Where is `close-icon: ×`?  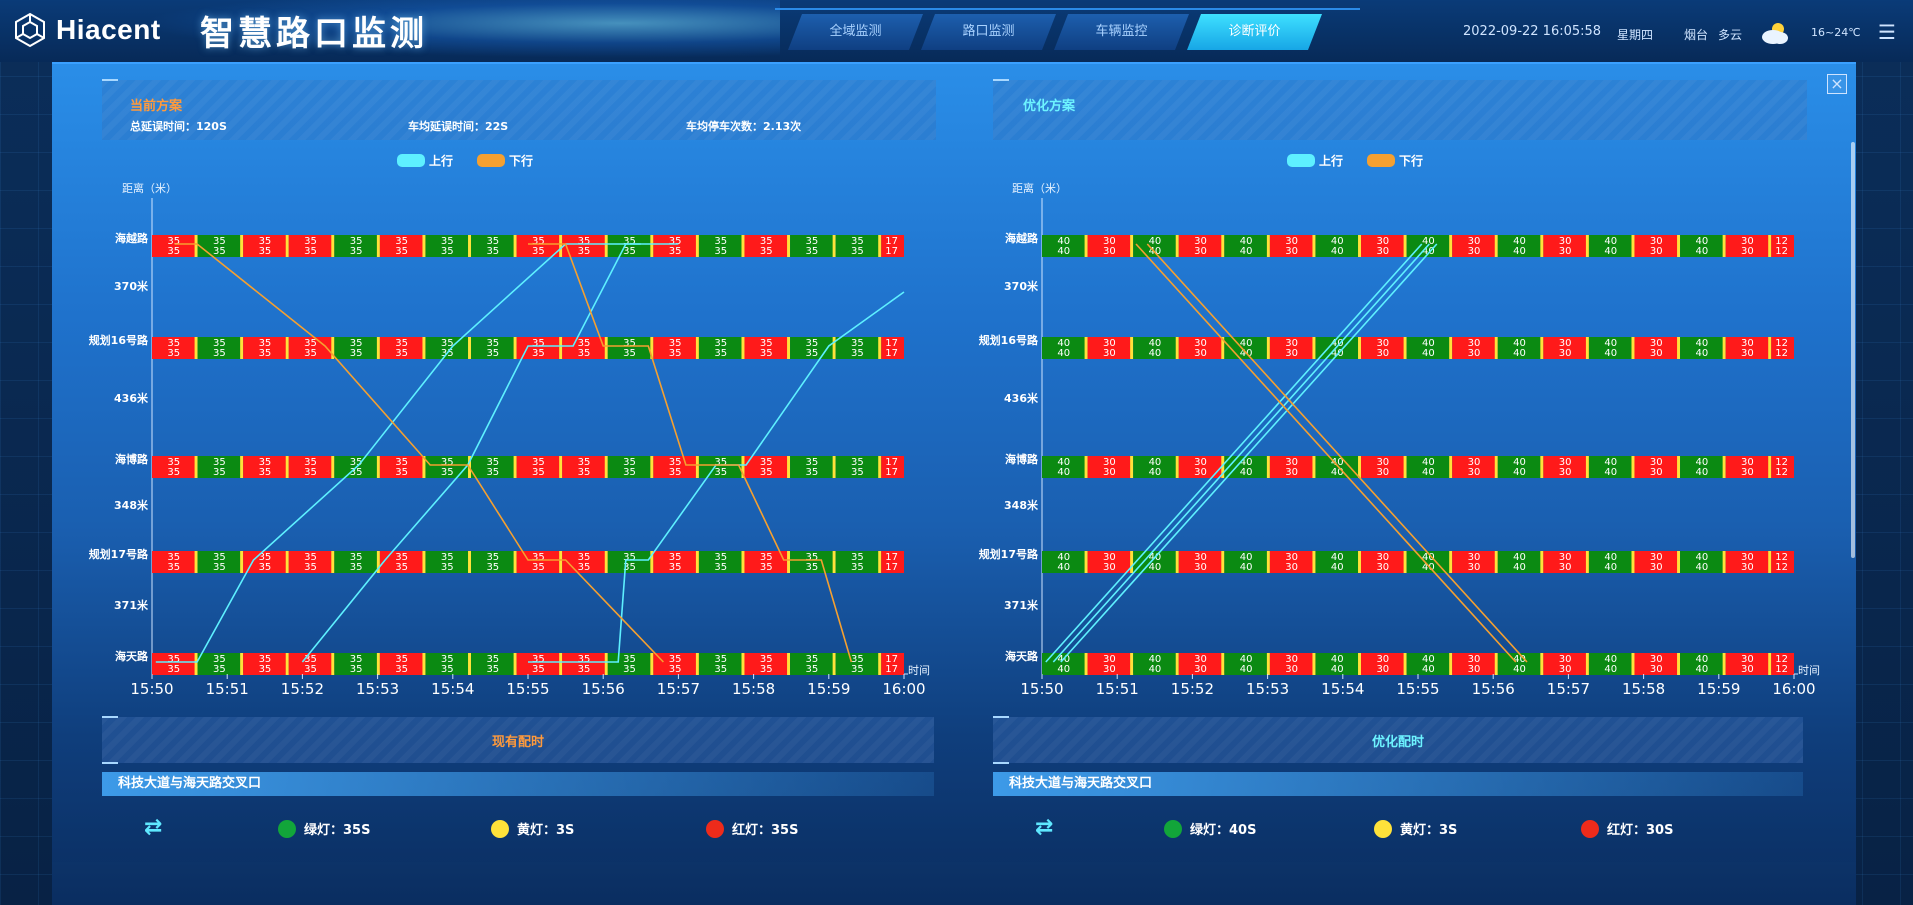
close-icon: × is located at coordinates (1837, 84).